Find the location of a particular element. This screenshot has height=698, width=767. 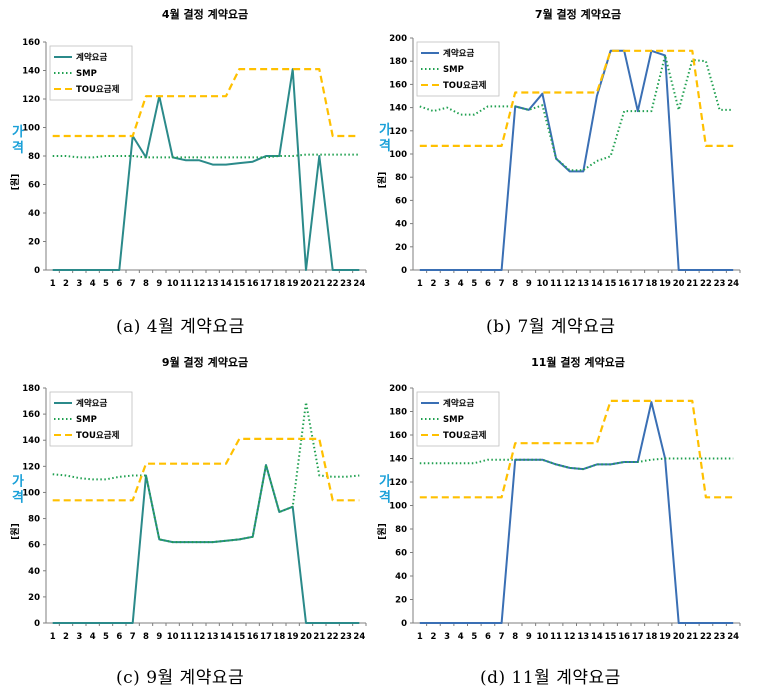

x-tick-label: 14 is located at coordinates (597, 637).